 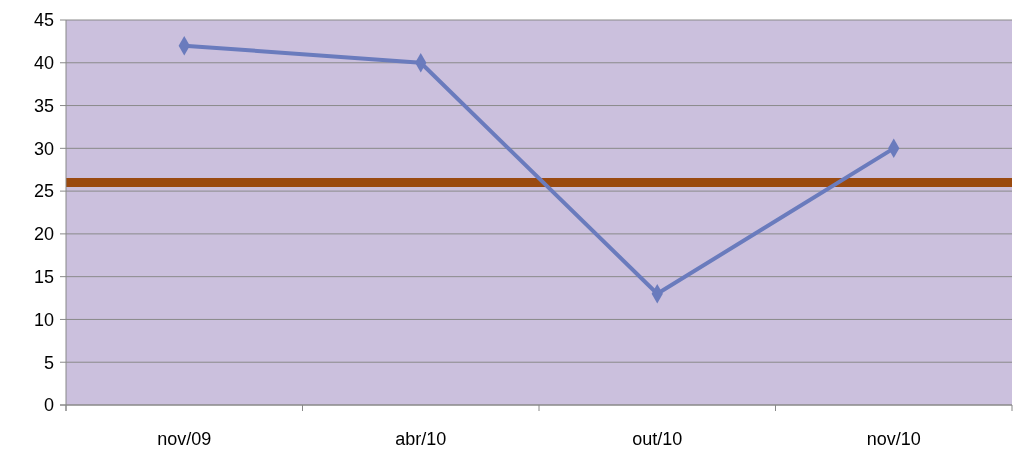 I want to click on x-tick-label: nov/09, so click(x=184, y=439).